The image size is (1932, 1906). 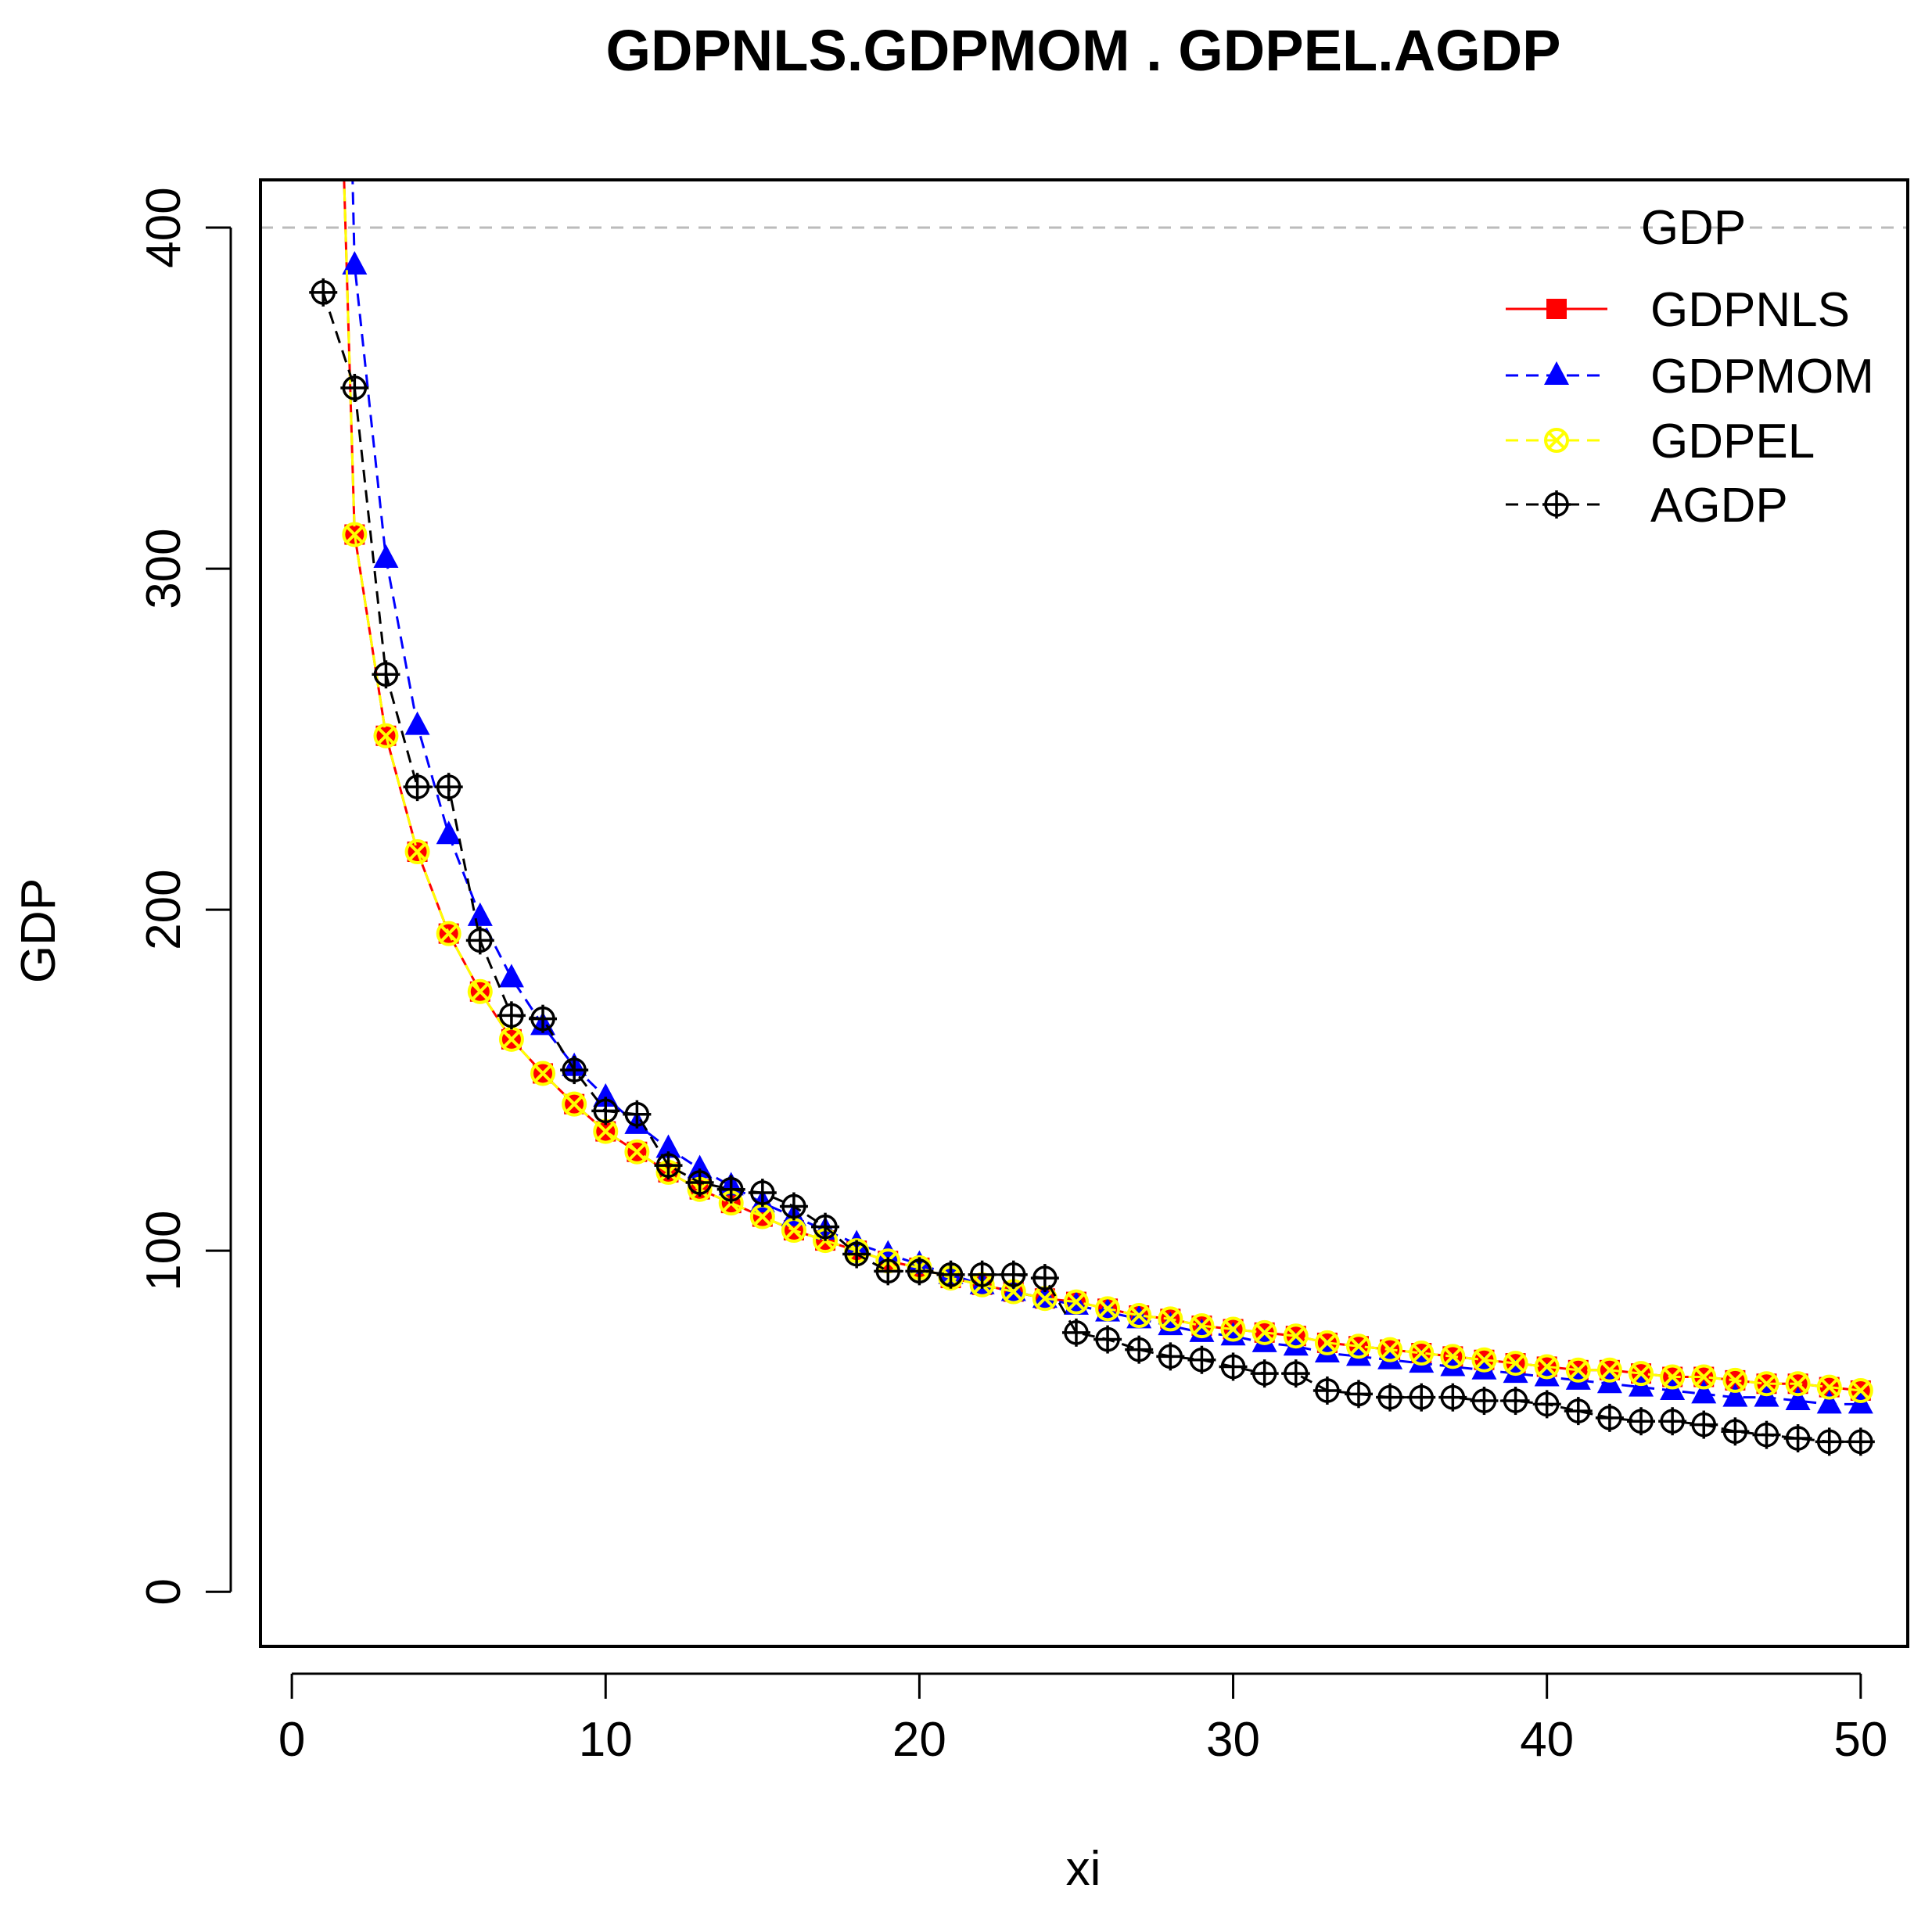 What do you see at coordinates (1083, 1719) in the screenshot?
I see `x-axis: 0 10 20 30 40 50` at bounding box center [1083, 1719].